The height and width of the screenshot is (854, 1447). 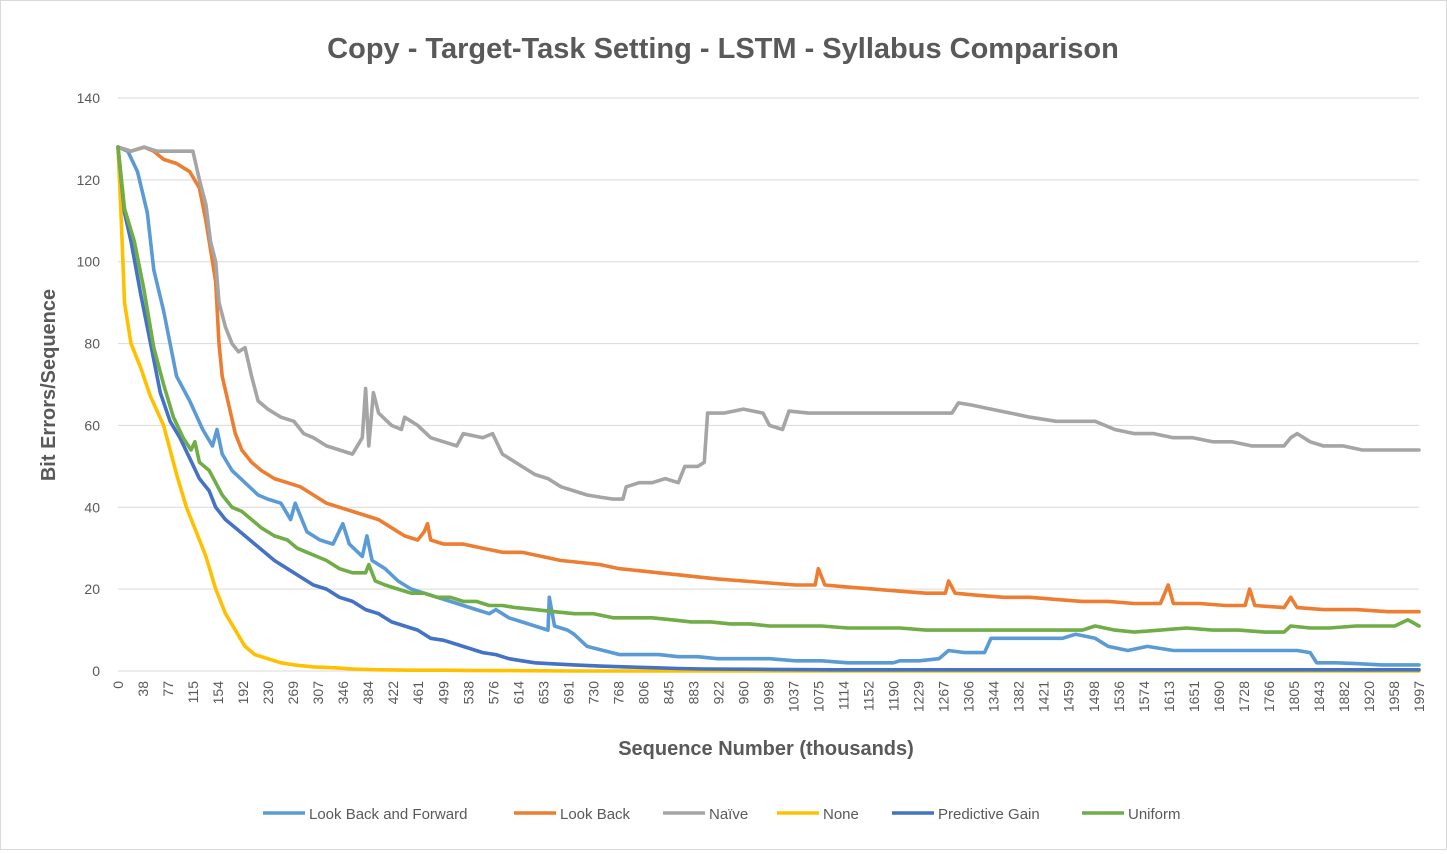 What do you see at coordinates (1154, 814) in the screenshot?
I see `legend-label: Uniform` at bounding box center [1154, 814].